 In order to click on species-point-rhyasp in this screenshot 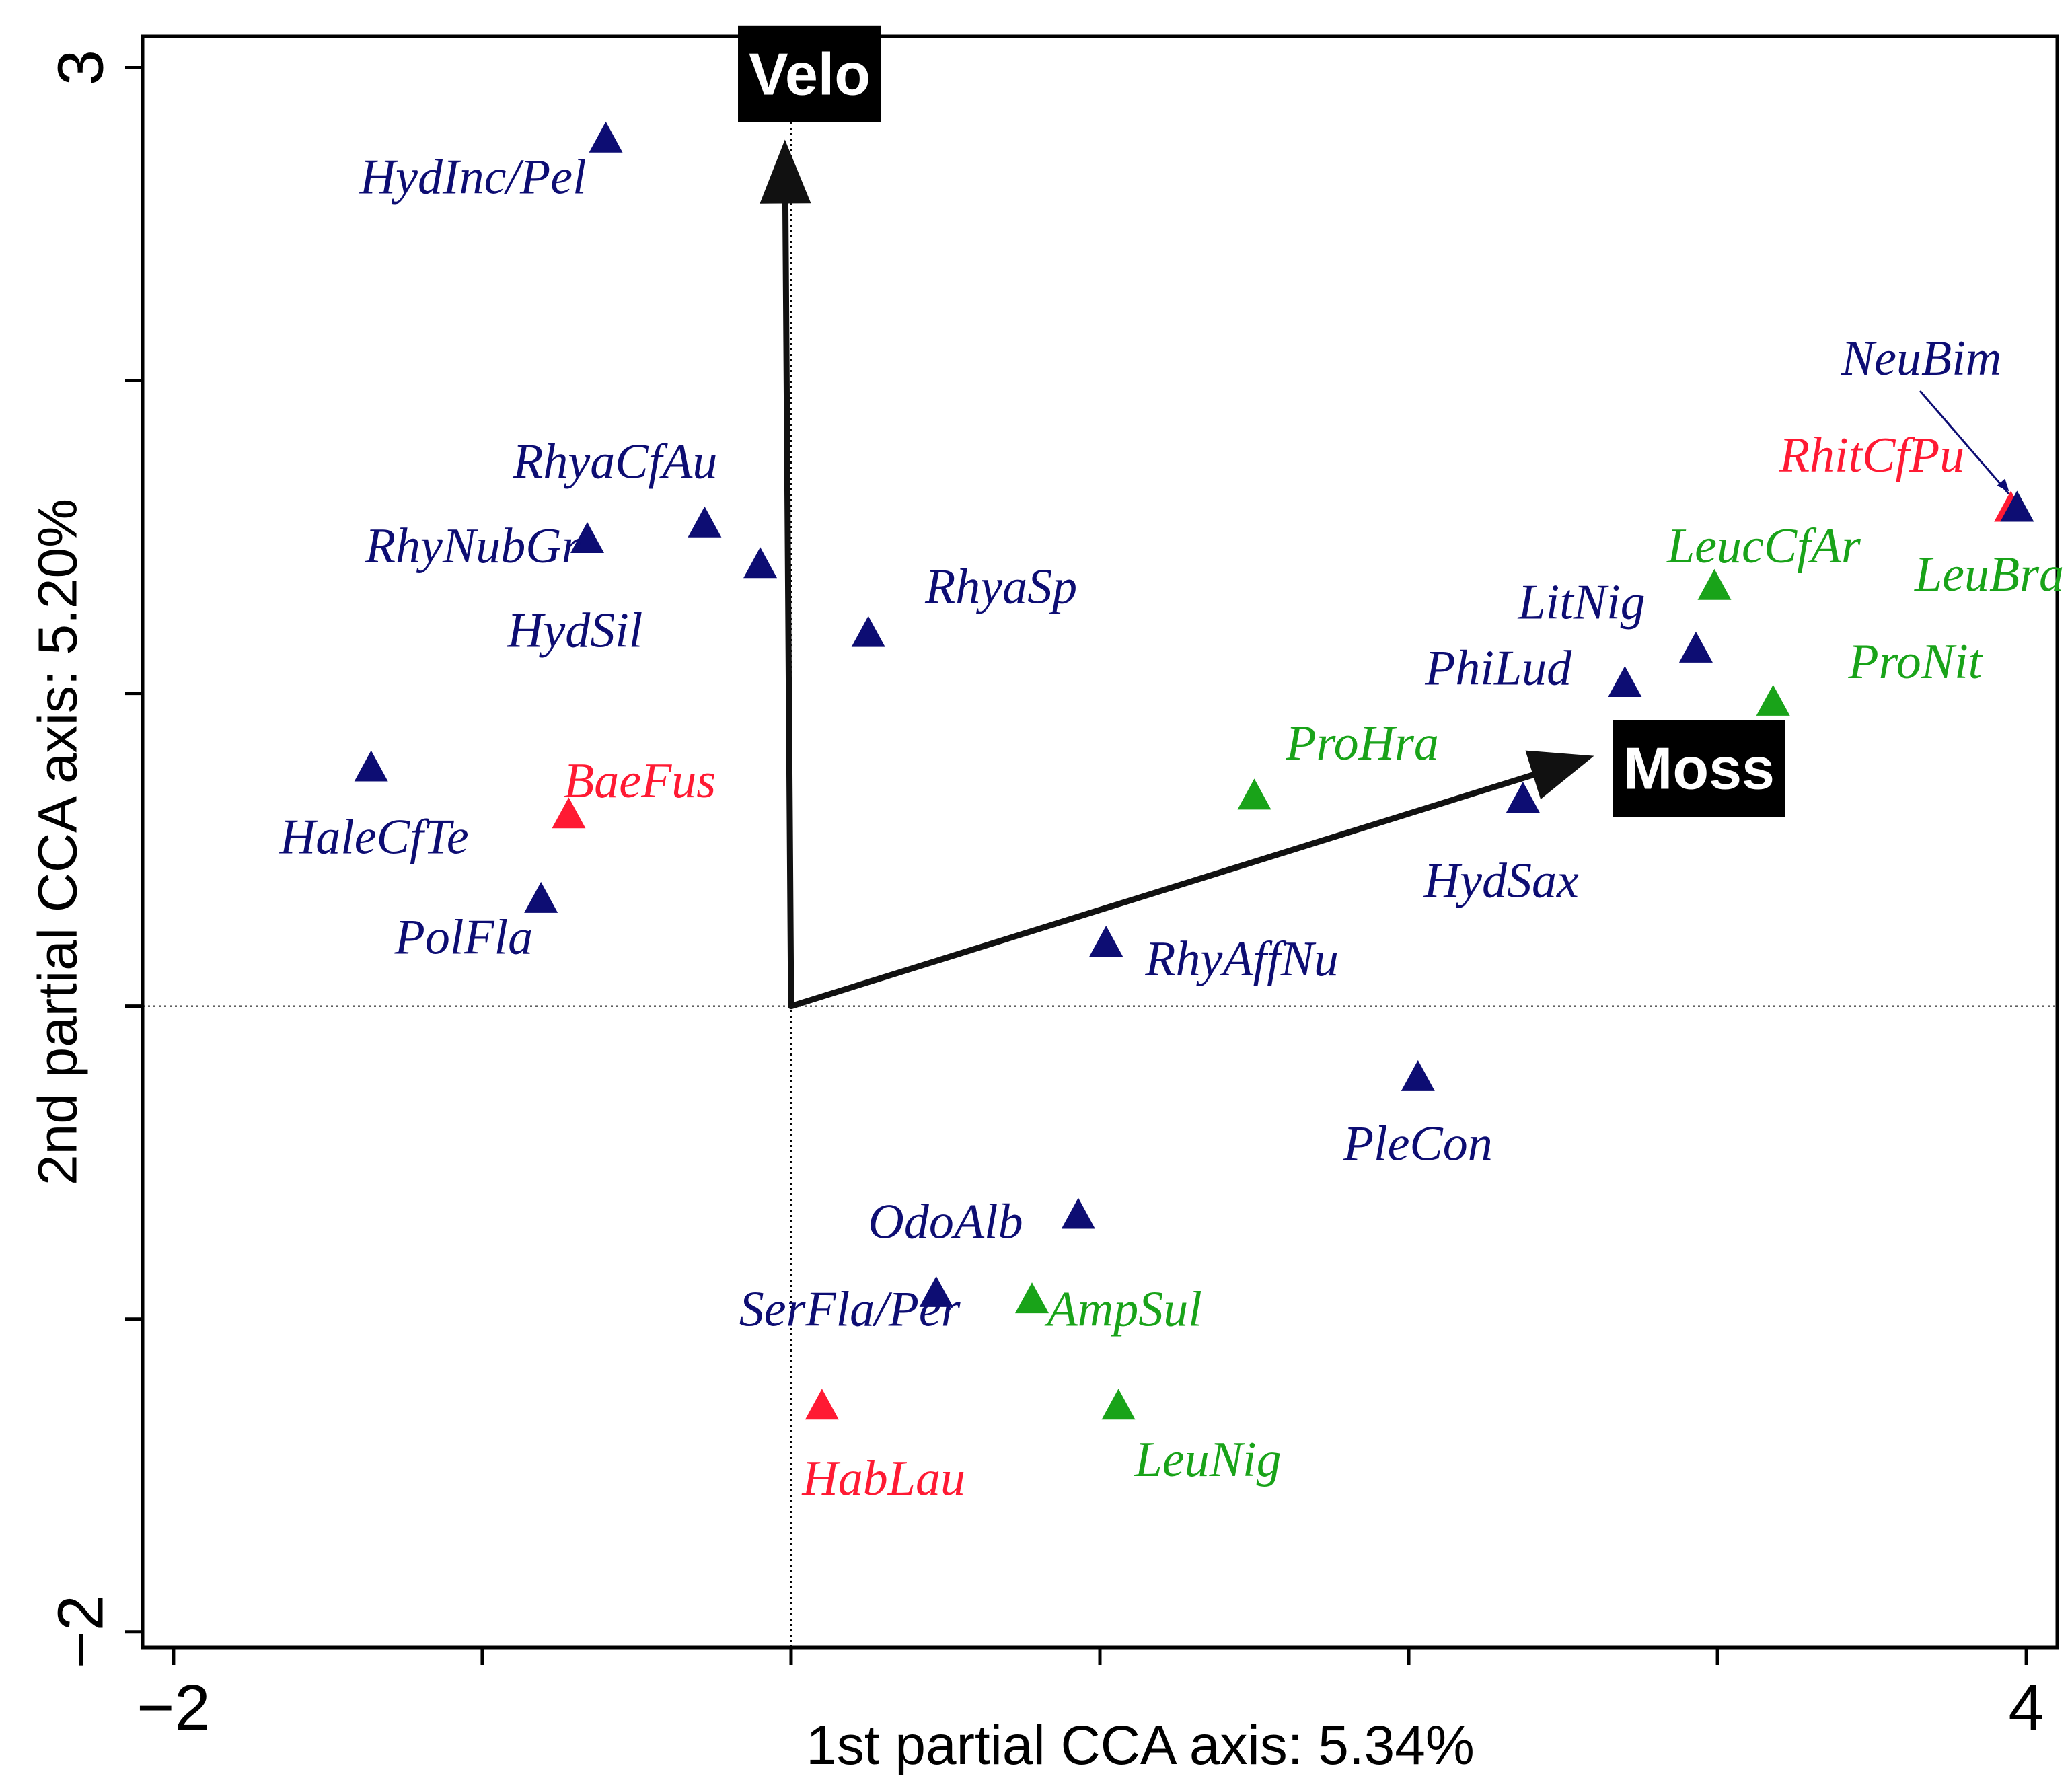, I will do `click(868, 631)`.